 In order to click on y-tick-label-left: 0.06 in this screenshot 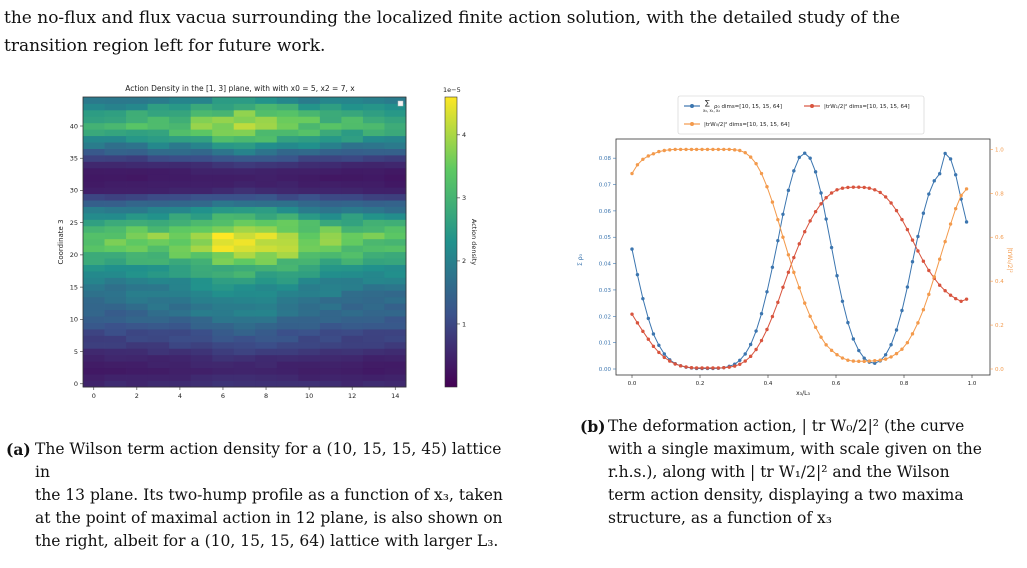, I will do `click(605, 212)`.